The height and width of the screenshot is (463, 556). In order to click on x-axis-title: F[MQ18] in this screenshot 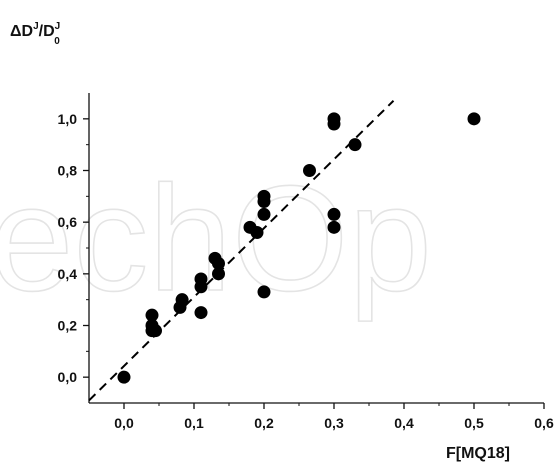, I will do `click(478, 453)`.